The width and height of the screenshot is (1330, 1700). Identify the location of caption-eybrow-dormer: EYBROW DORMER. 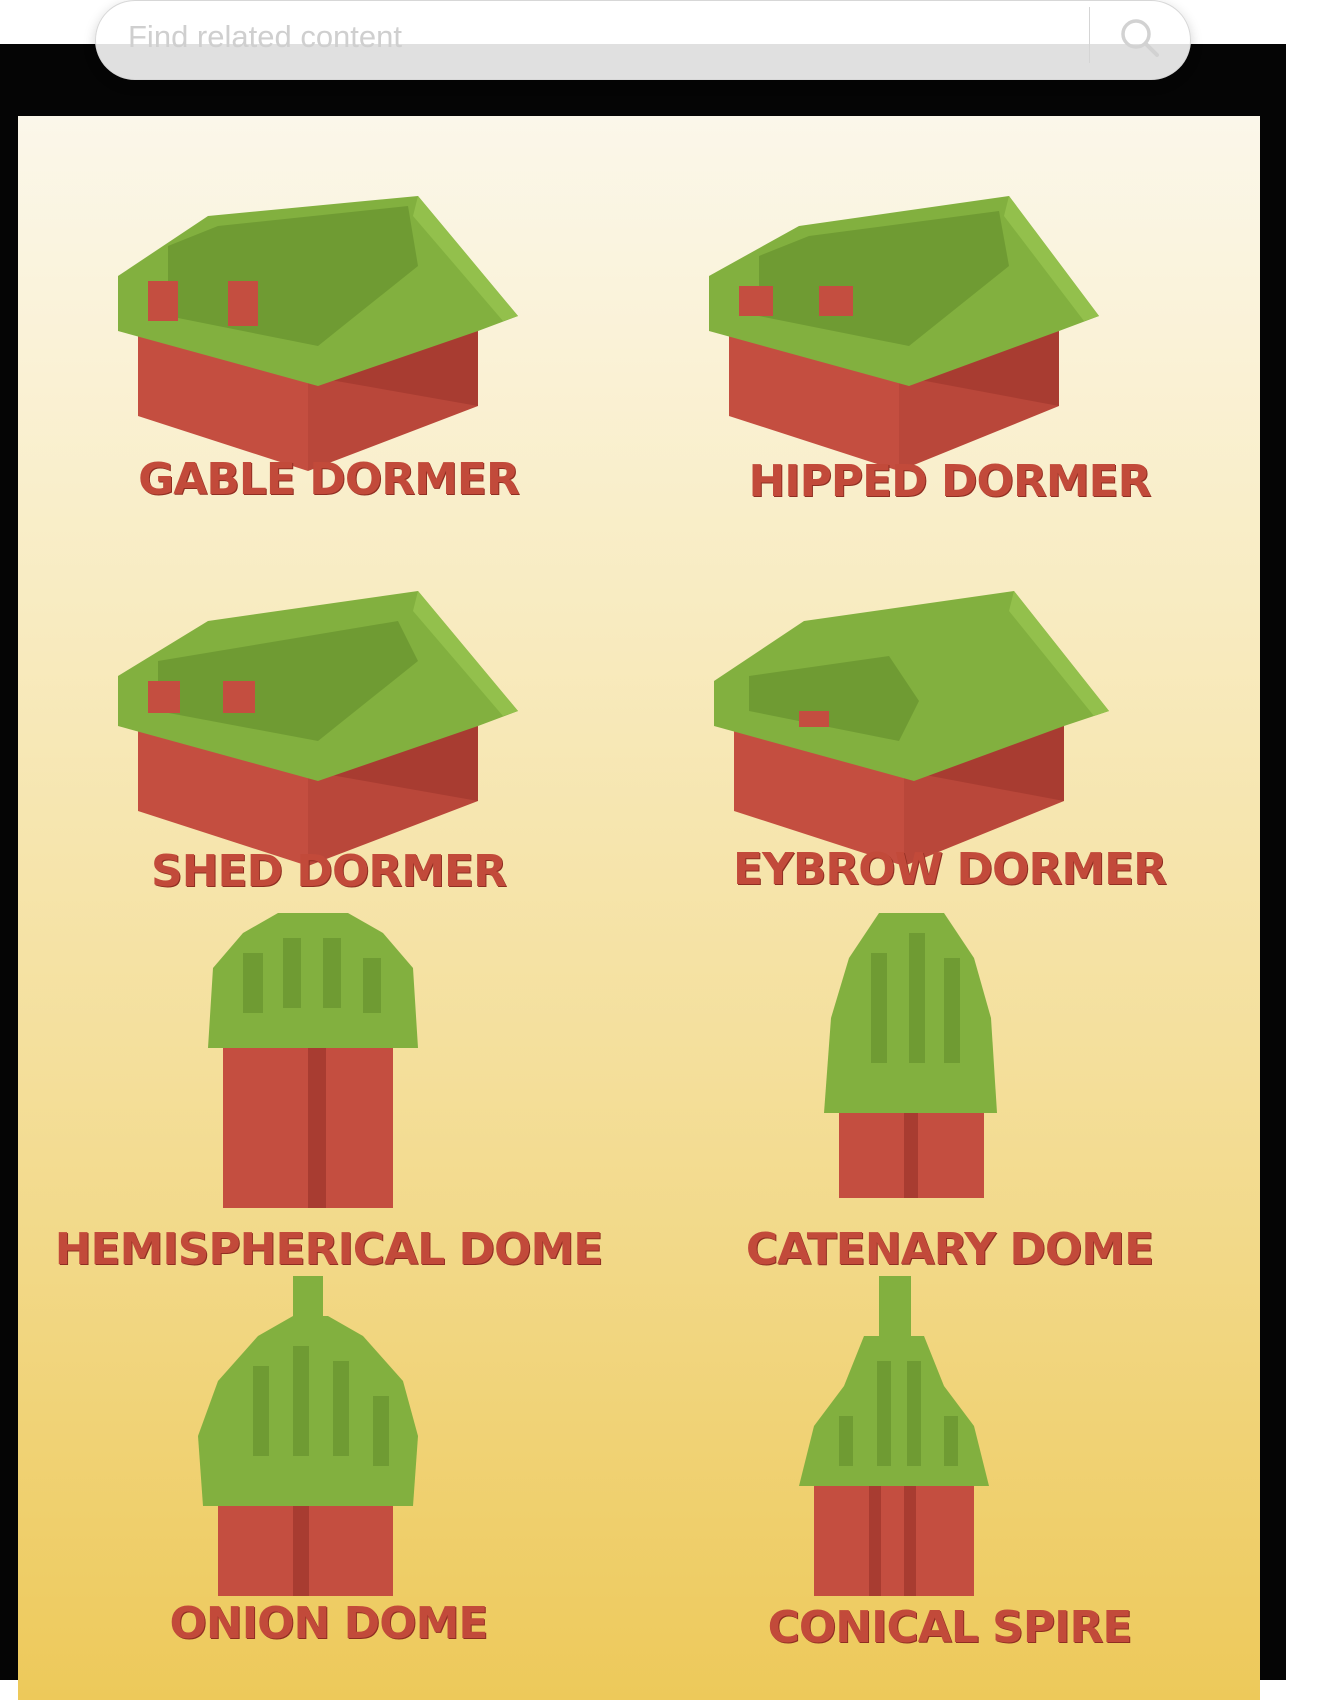
(949, 869).